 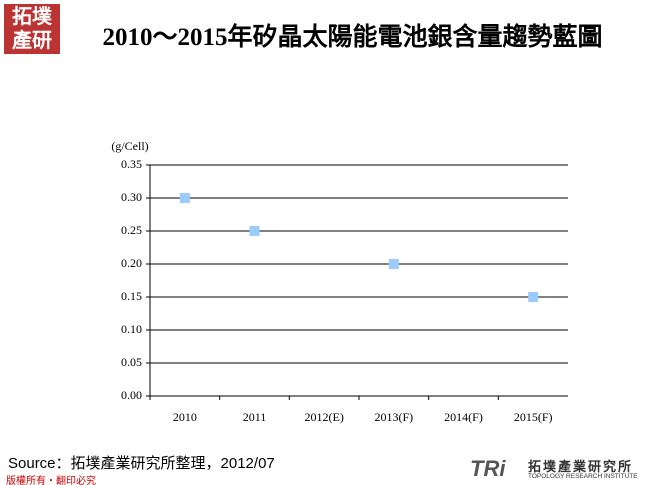 What do you see at coordinates (131, 329) in the screenshot?
I see `y-tick-label: 0.10` at bounding box center [131, 329].